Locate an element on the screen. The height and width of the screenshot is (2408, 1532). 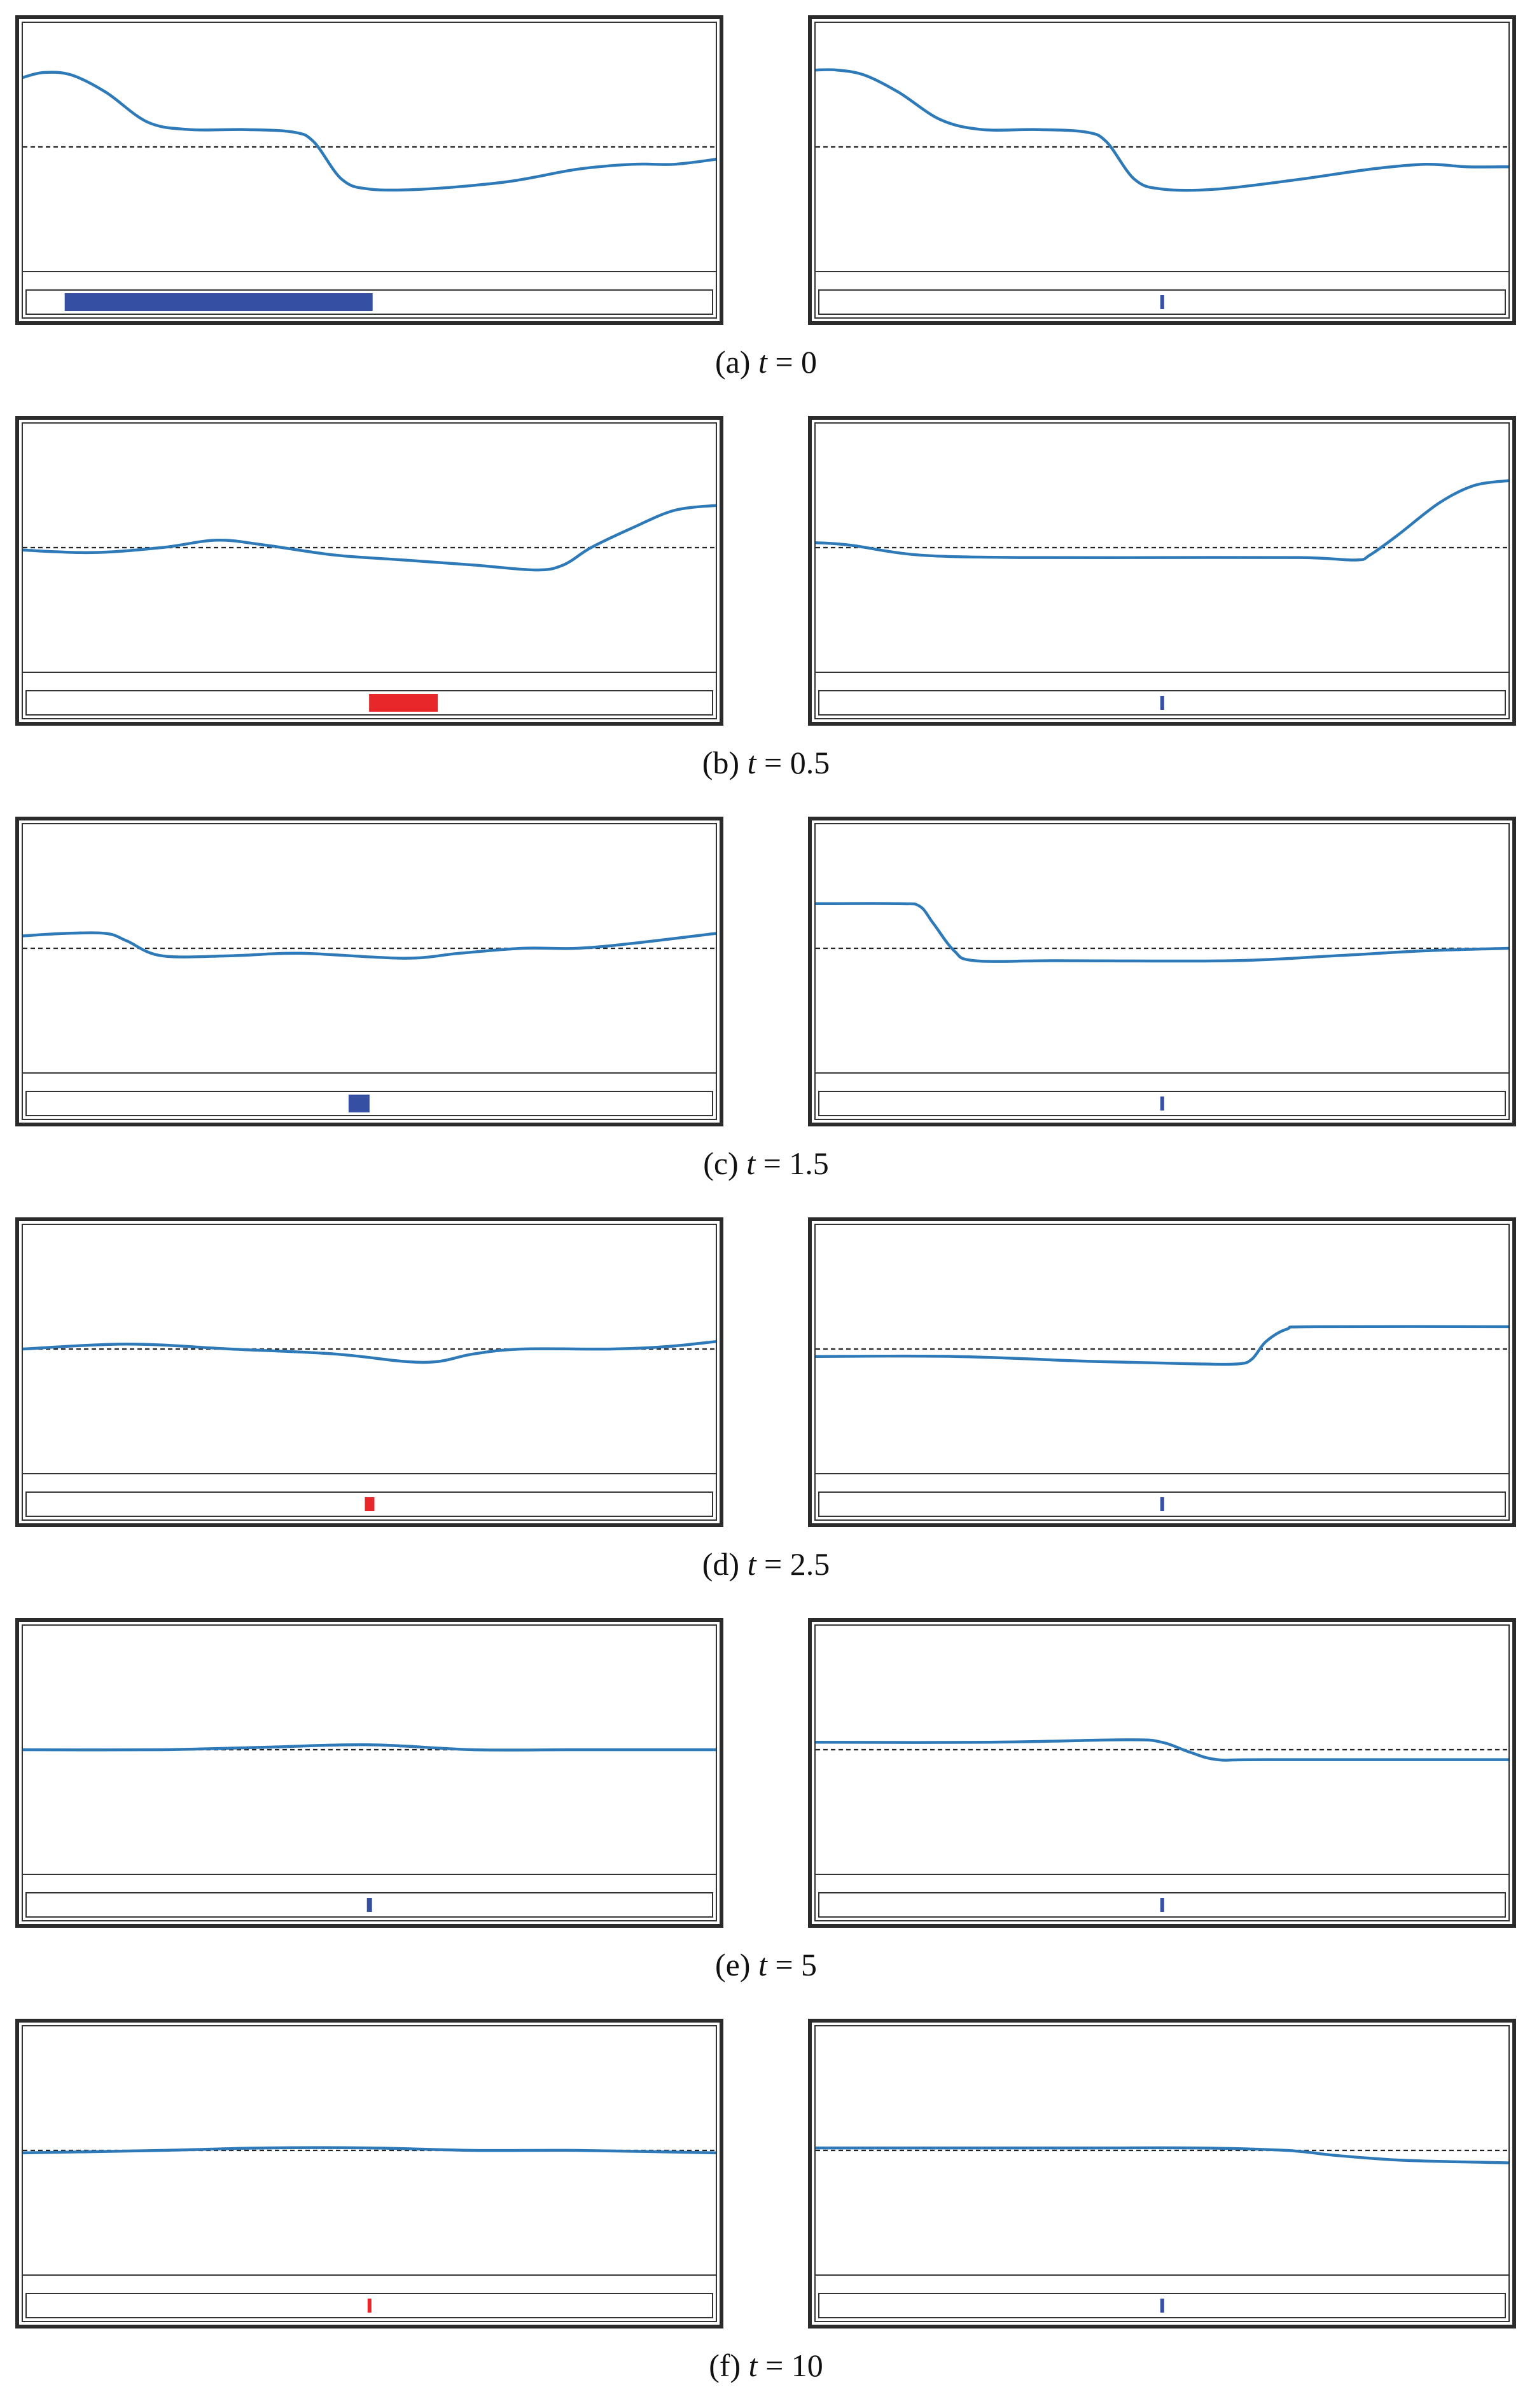
subfigure-caption: (c) t = 1.5 is located at coordinates (766, 1163).